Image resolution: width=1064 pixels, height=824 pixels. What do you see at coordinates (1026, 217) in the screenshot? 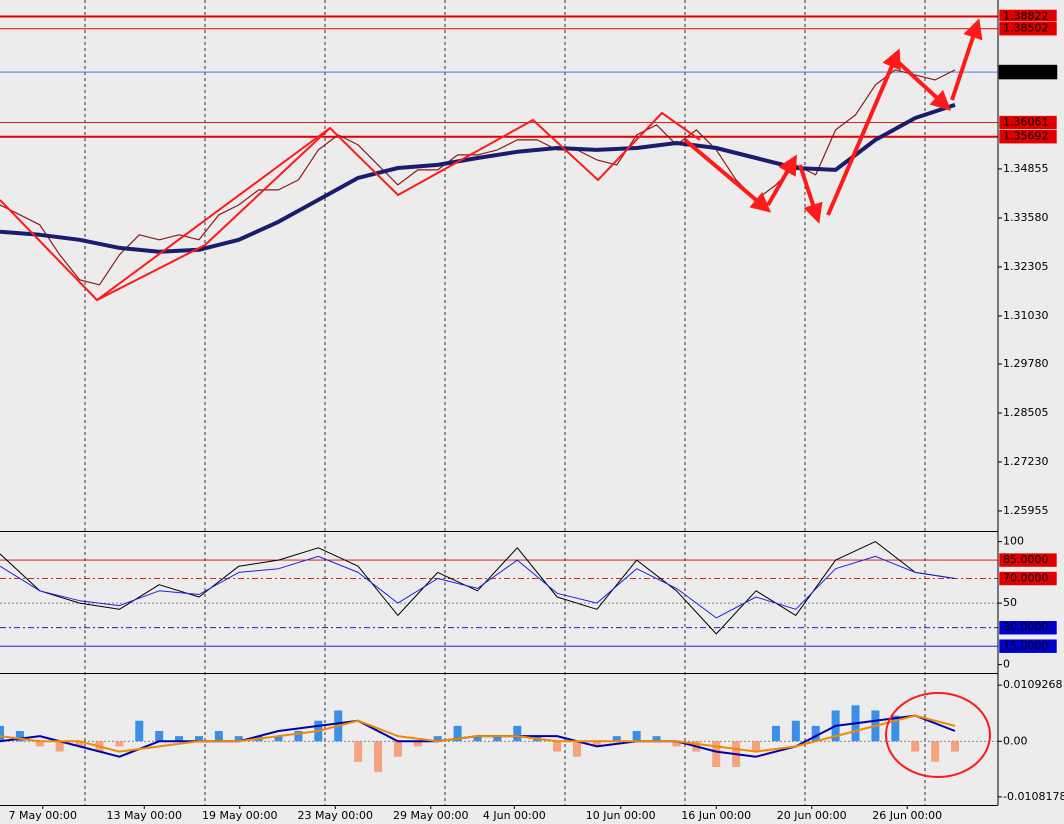
I see `y-tick-label: 1.33580` at bounding box center [1026, 217].